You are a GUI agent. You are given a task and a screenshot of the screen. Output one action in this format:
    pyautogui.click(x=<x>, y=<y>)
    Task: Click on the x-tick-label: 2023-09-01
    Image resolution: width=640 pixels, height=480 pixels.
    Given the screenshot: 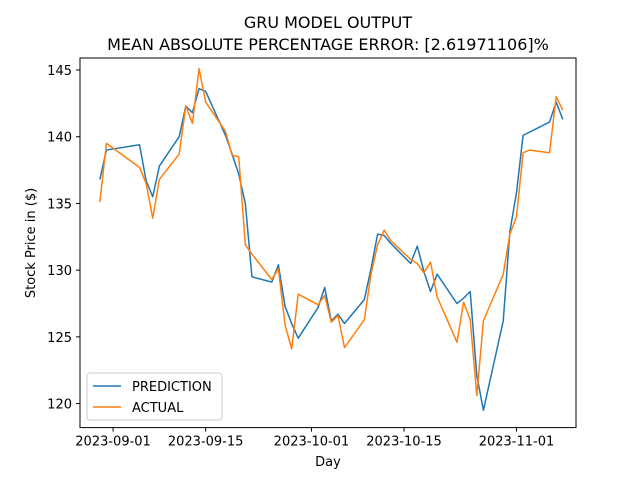 What is the action you would take?
    pyautogui.click(x=113, y=442)
    